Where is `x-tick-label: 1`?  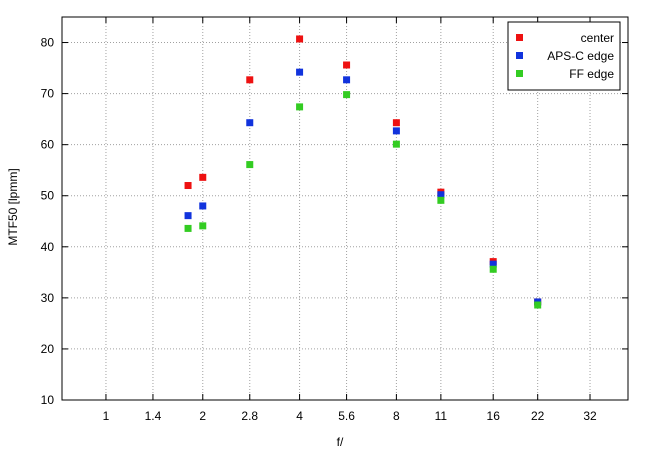
x-tick-label: 1 is located at coordinates (106, 416).